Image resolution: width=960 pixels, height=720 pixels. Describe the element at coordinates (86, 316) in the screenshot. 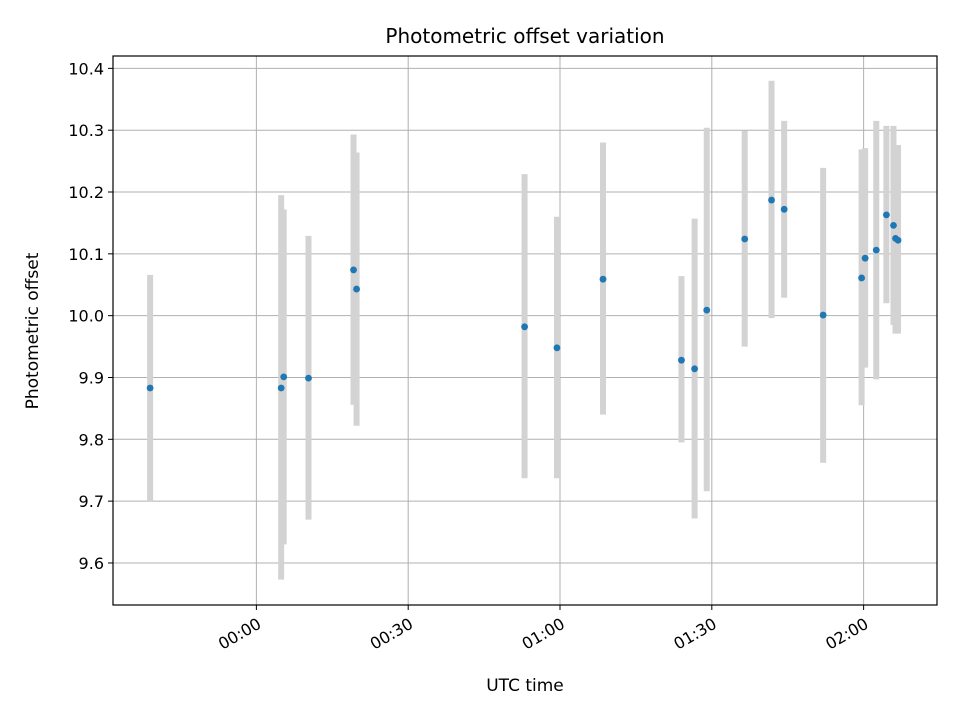

I see `y-tick-label: 10.0` at that location.